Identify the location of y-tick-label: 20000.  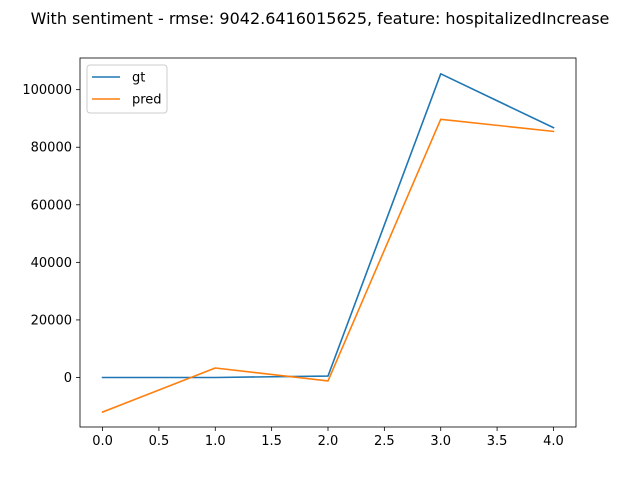
(51, 320).